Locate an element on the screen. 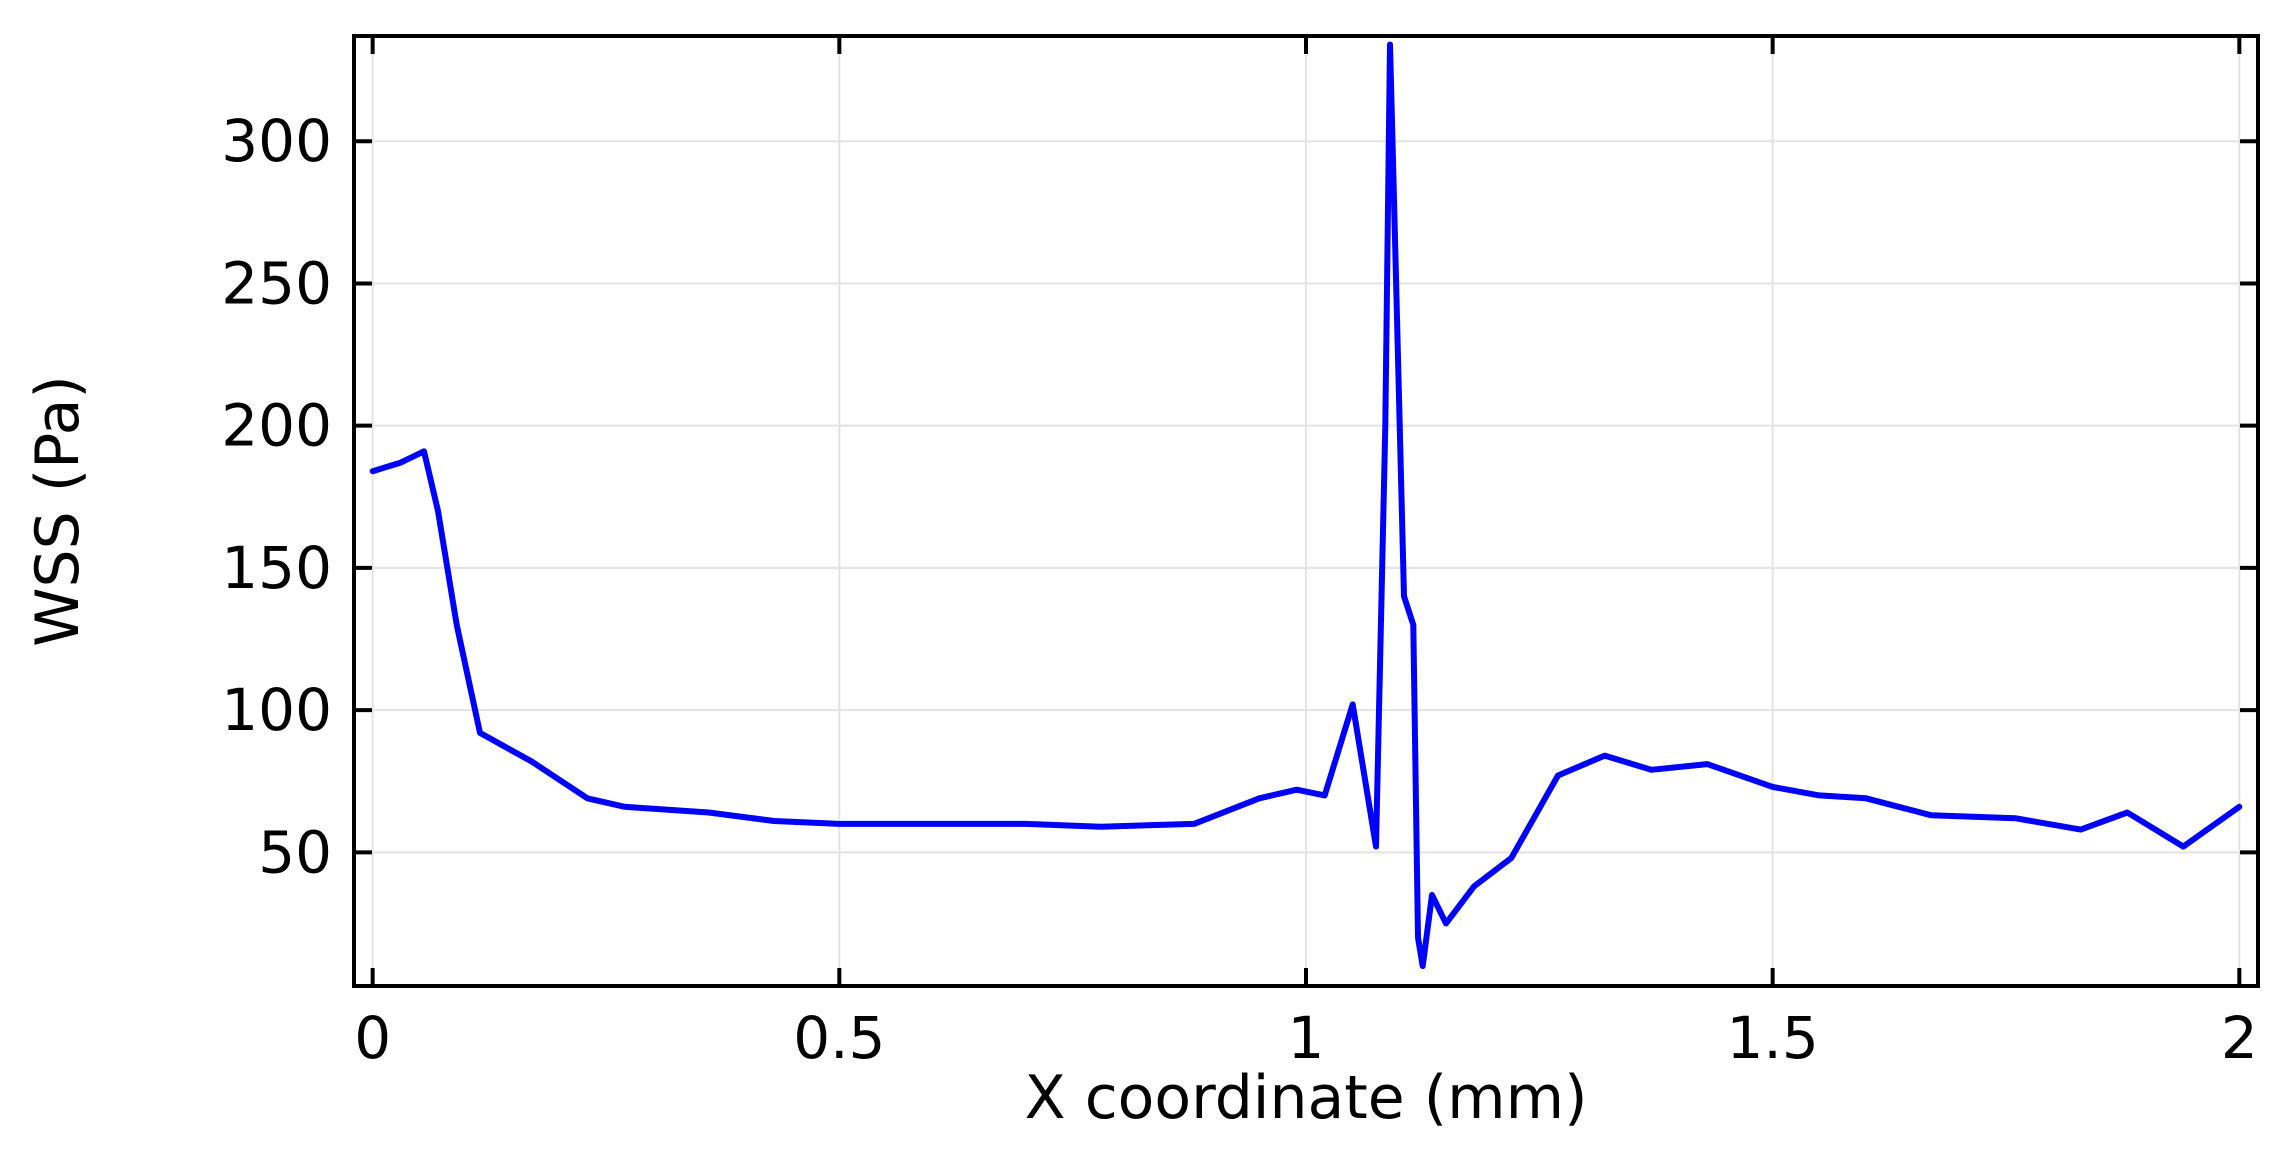 The height and width of the screenshot is (1151, 2286). x-tick-label: 0.5 is located at coordinates (839, 1038).